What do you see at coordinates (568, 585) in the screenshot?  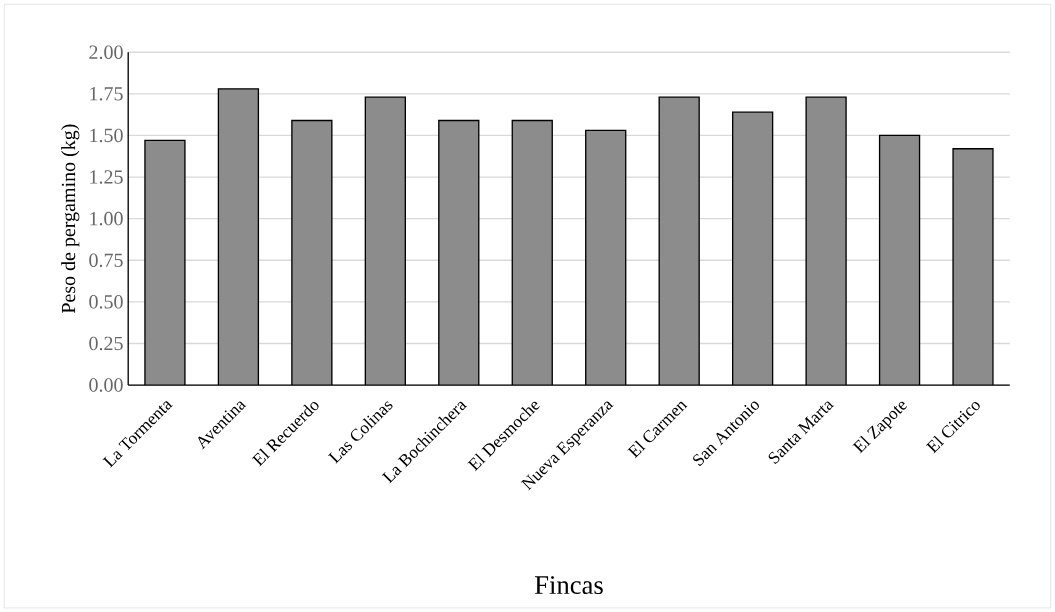 I see `x-axis-title: Fincas` at bounding box center [568, 585].